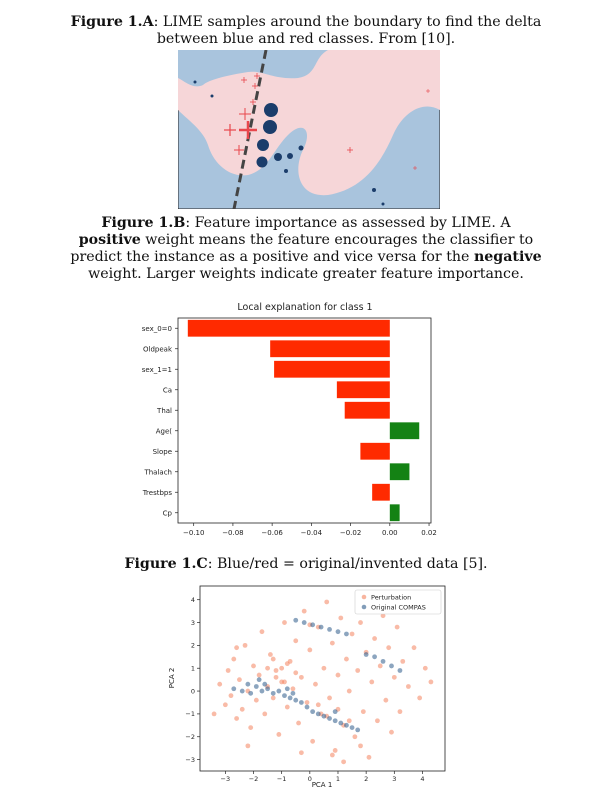 Image resolution: width=612 pixels, height=792 pixels. Describe the element at coordinates (303, 420) in the screenshot. I see `chart-bars` at that location.